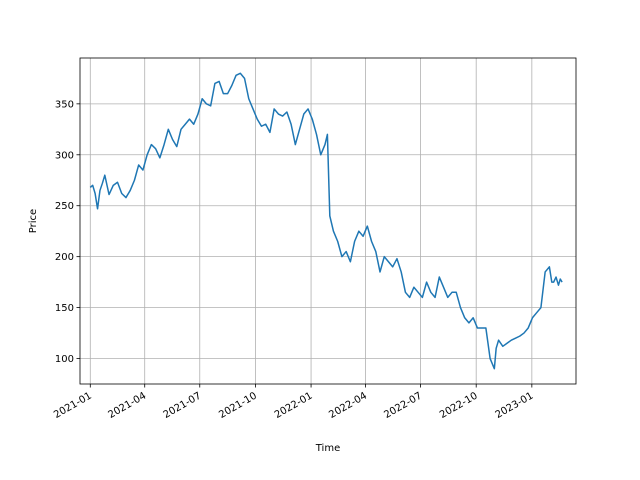 The width and height of the screenshot is (640, 480). What do you see at coordinates (64, 155) in the screenshot?
I see `y-tick-label: 300` at bounding box center [64, 155].